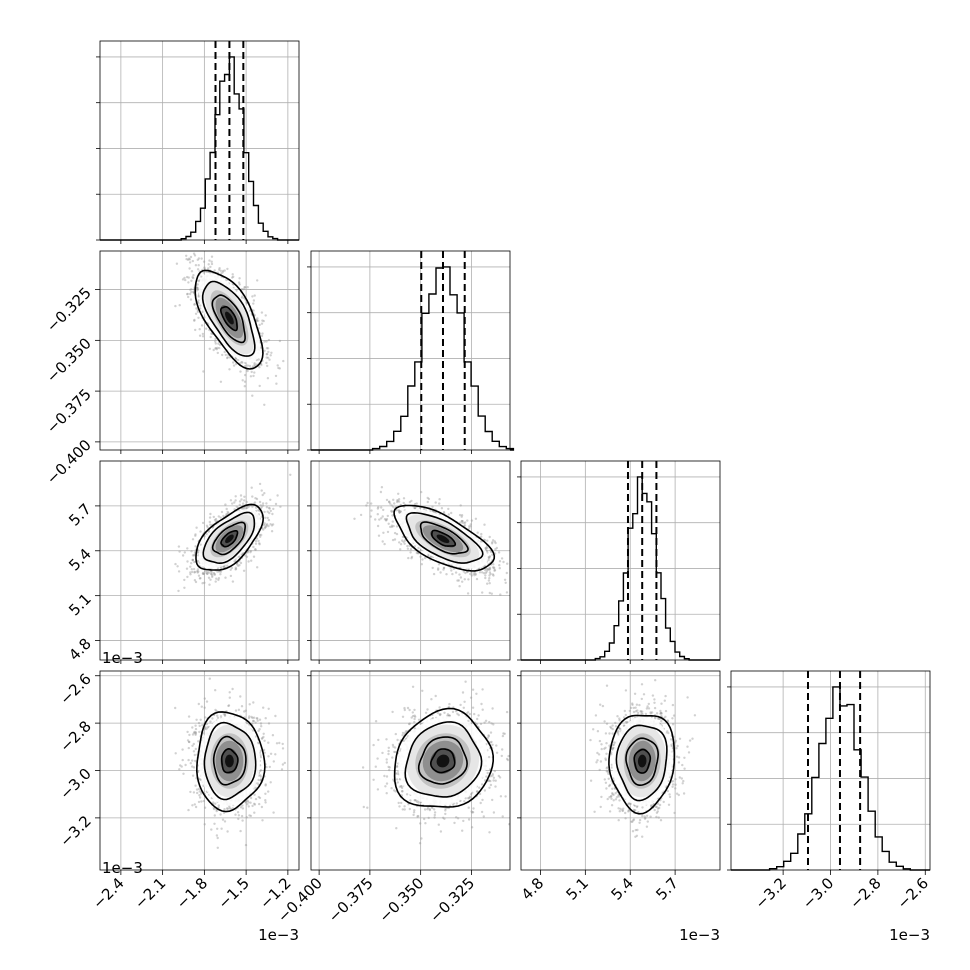 This screenshot has height=970, width=970. What do you see at coordinates (69, 462) in the screenshot?
I see `y-tick-label: −0.400` at bounding box center [69, 462].